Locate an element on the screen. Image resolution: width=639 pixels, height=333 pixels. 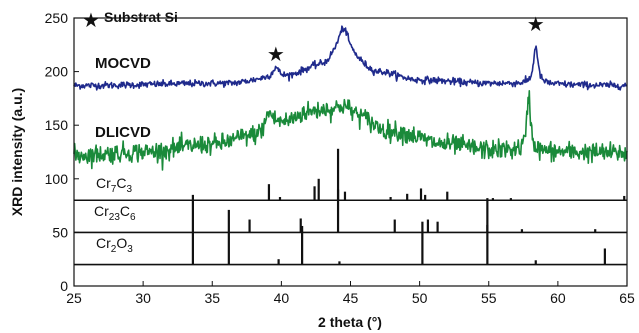
legend-star-icon: ★ is located at coordinates (91, 20).